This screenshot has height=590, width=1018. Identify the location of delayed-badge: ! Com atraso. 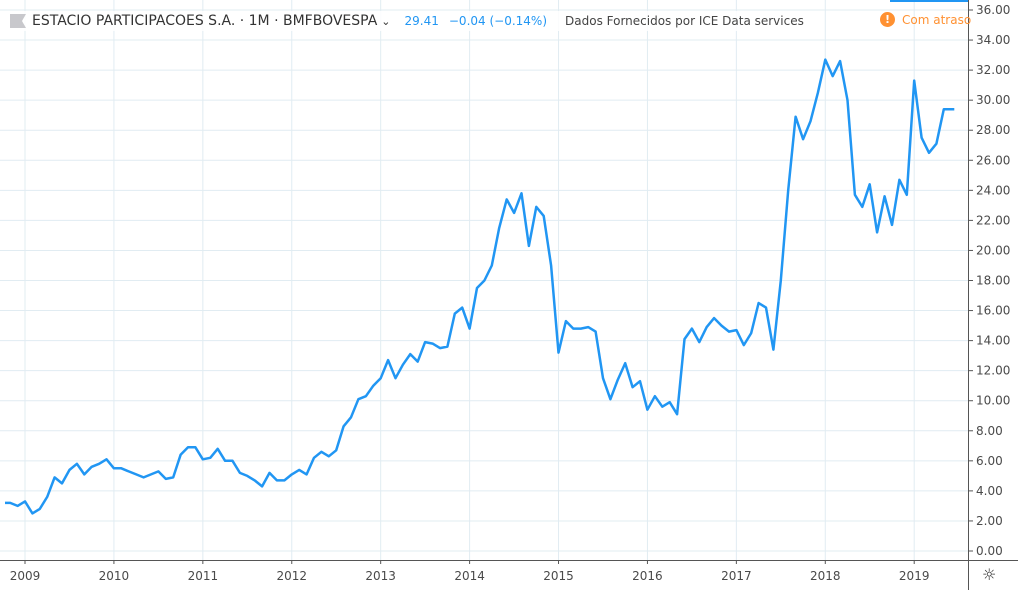
(925, 19).